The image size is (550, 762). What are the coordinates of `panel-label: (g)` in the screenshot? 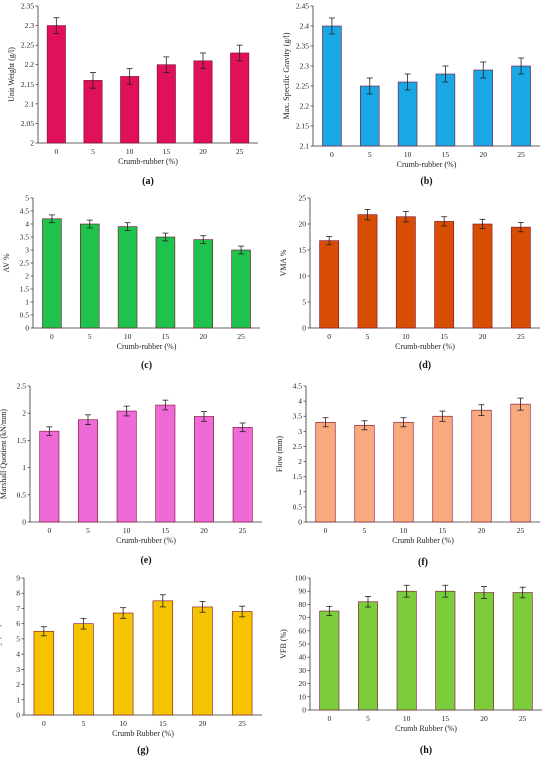 It's located at (143, 750).